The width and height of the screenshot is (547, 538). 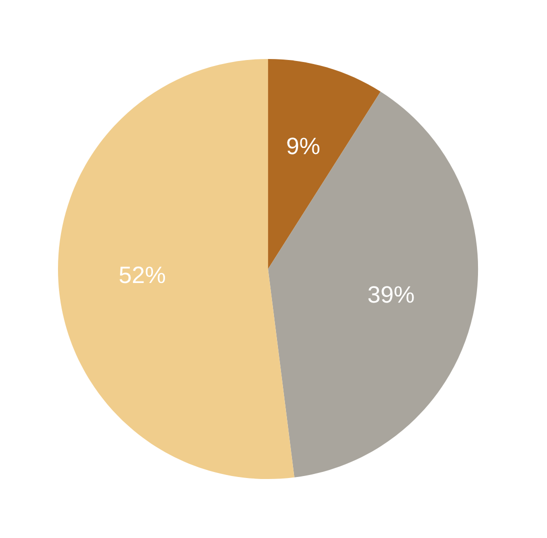 I want to click on data-label: 39%, so click(x=391, y=294).